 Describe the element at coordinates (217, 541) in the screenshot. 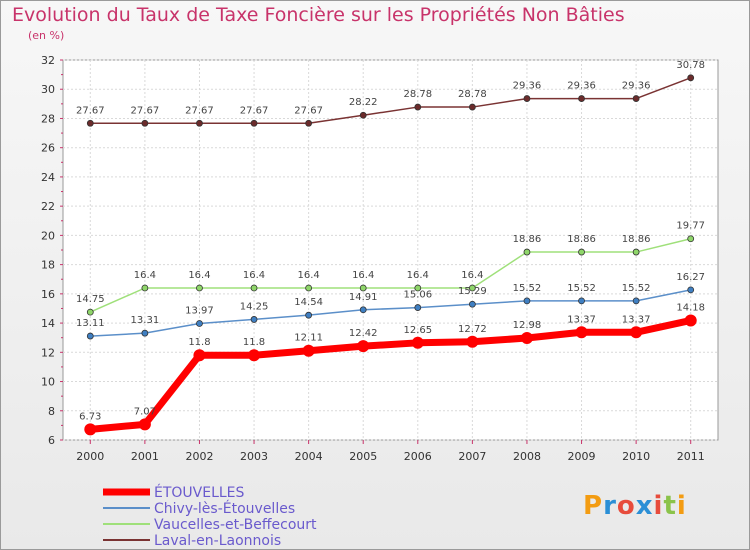

I see `legend-label: Laval-en-Laonnois` at that location.